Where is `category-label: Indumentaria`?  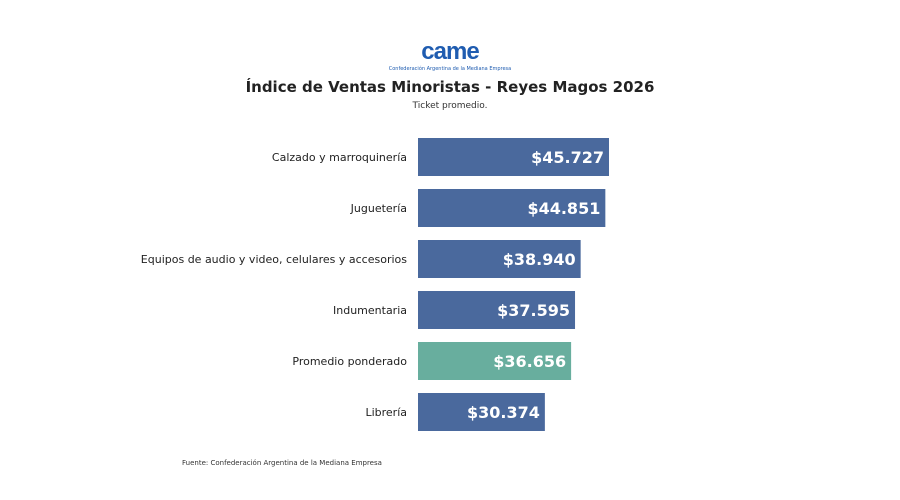
category-label: Indumentaria is located at coordinates (370, 310).